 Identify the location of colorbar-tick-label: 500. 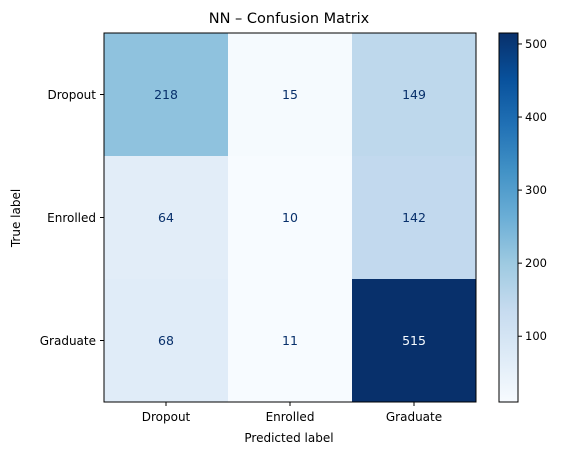
(536, 44).